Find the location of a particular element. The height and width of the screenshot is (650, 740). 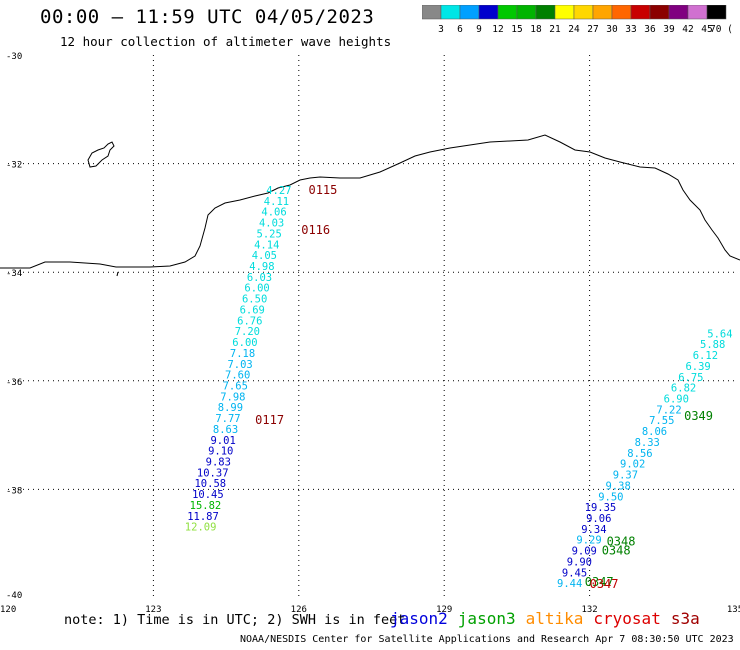

scale-label: 39 is located at coordinates (669, 29).